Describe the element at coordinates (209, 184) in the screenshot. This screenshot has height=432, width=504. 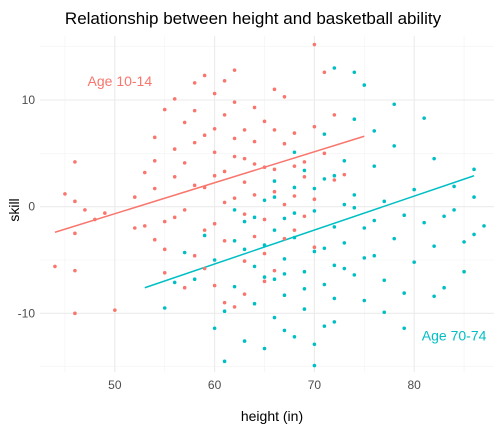
I see `trend-line` at that location.